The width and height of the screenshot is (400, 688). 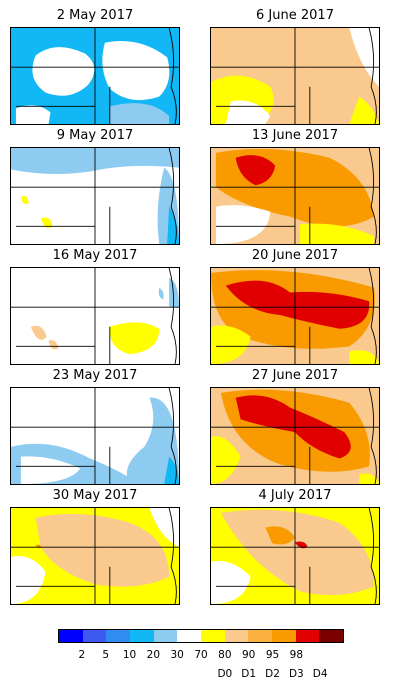 What do you see at coordinates (272, 655) in the screenshot?
I see `colorbar-tick-label: 95` at bounding box center [272, 655].